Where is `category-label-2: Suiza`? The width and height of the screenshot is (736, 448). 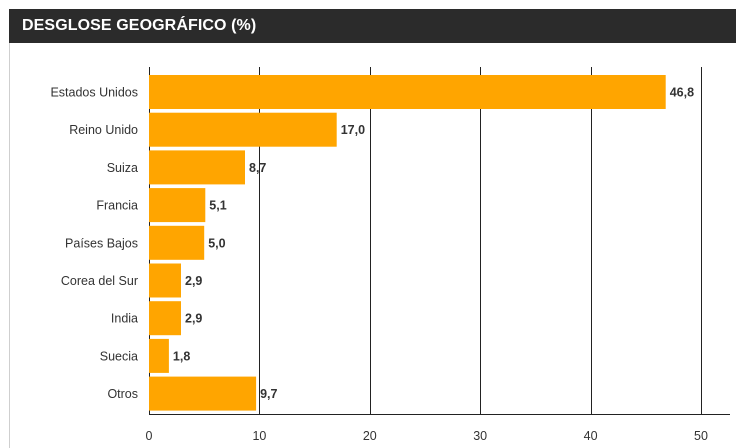 category-label-2: Suiza is located at coordinates (122, 168).